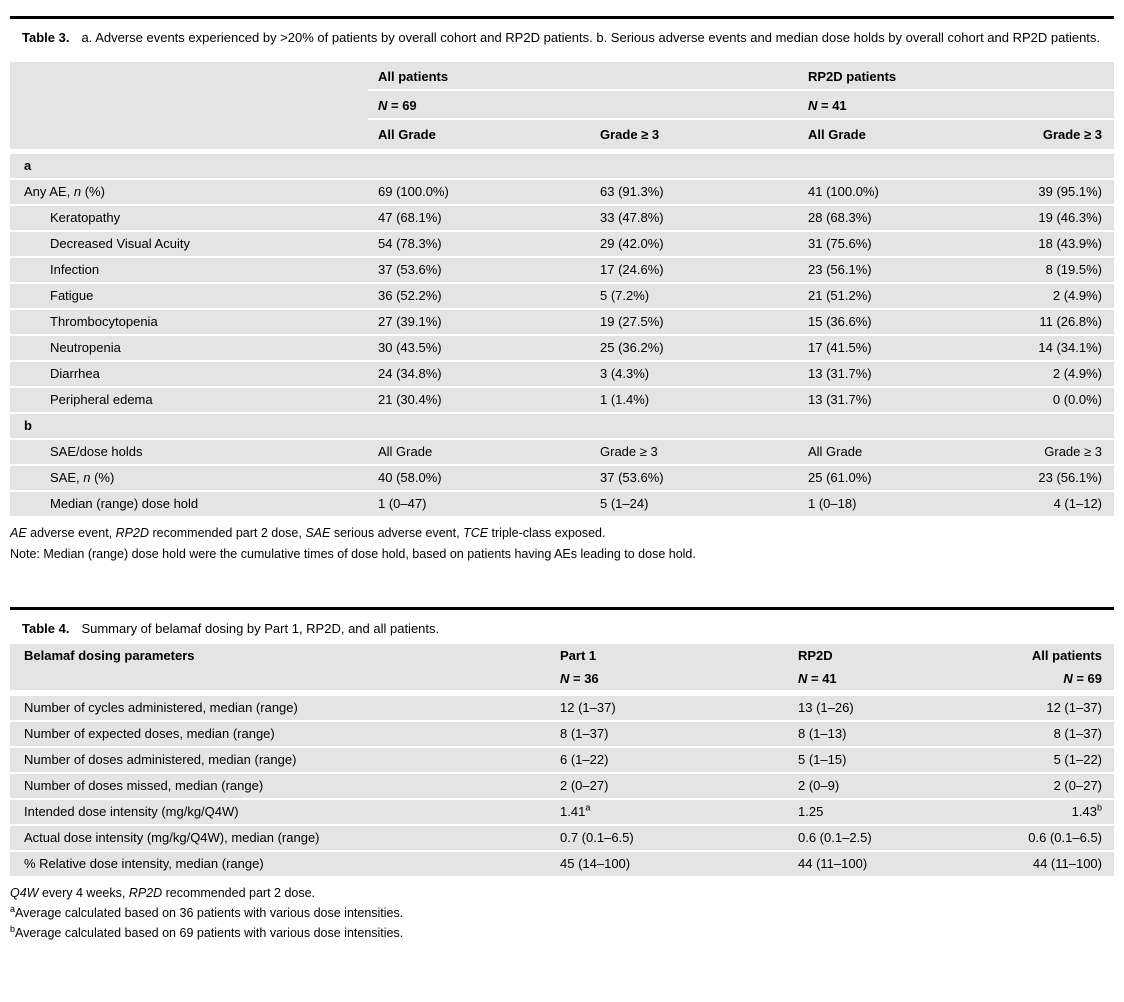 The width and height of the screenshot is (1124, 1002). Describe the element at coordinates (562, 426) in the screenshot. I see `table3-row-section-b: b` at that location.